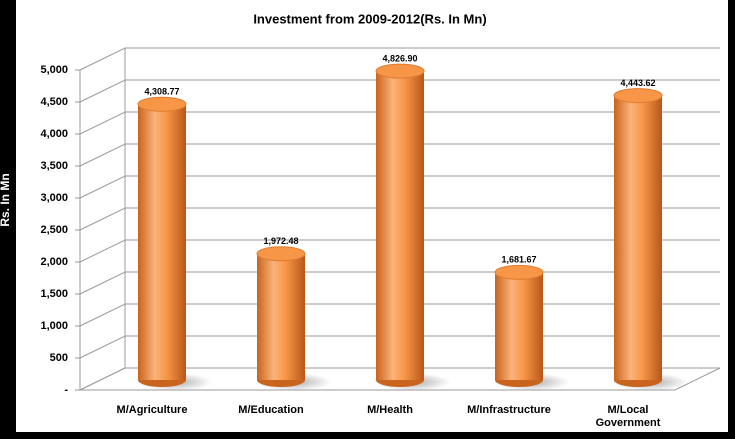  Describe the element at coordinates (54, 166) in the screenshot. I see `y-tick-label: 3,500` at that location.